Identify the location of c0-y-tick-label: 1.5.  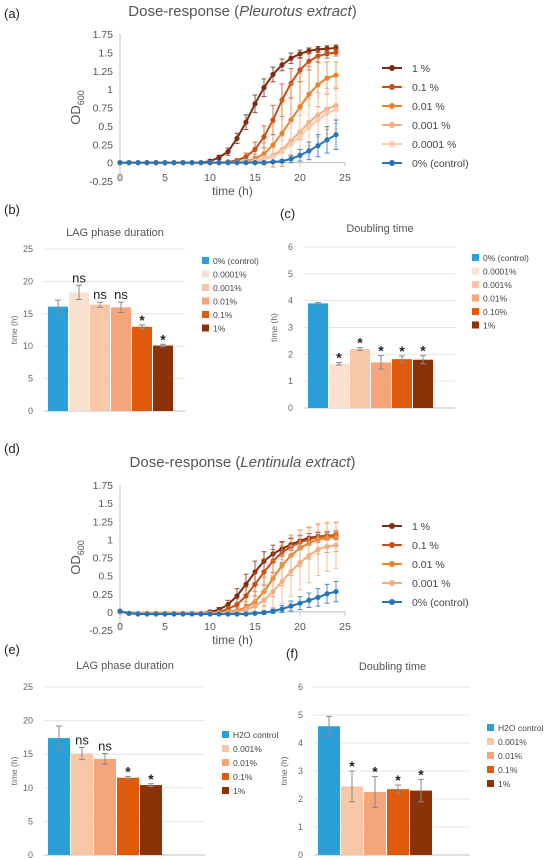
(105, 53).